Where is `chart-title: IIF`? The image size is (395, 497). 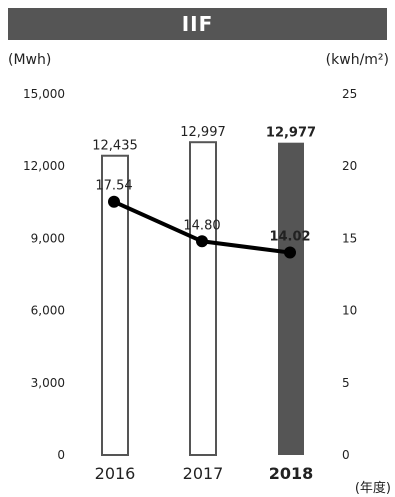 chart-title: IIF is located at coordinates (197, 24).